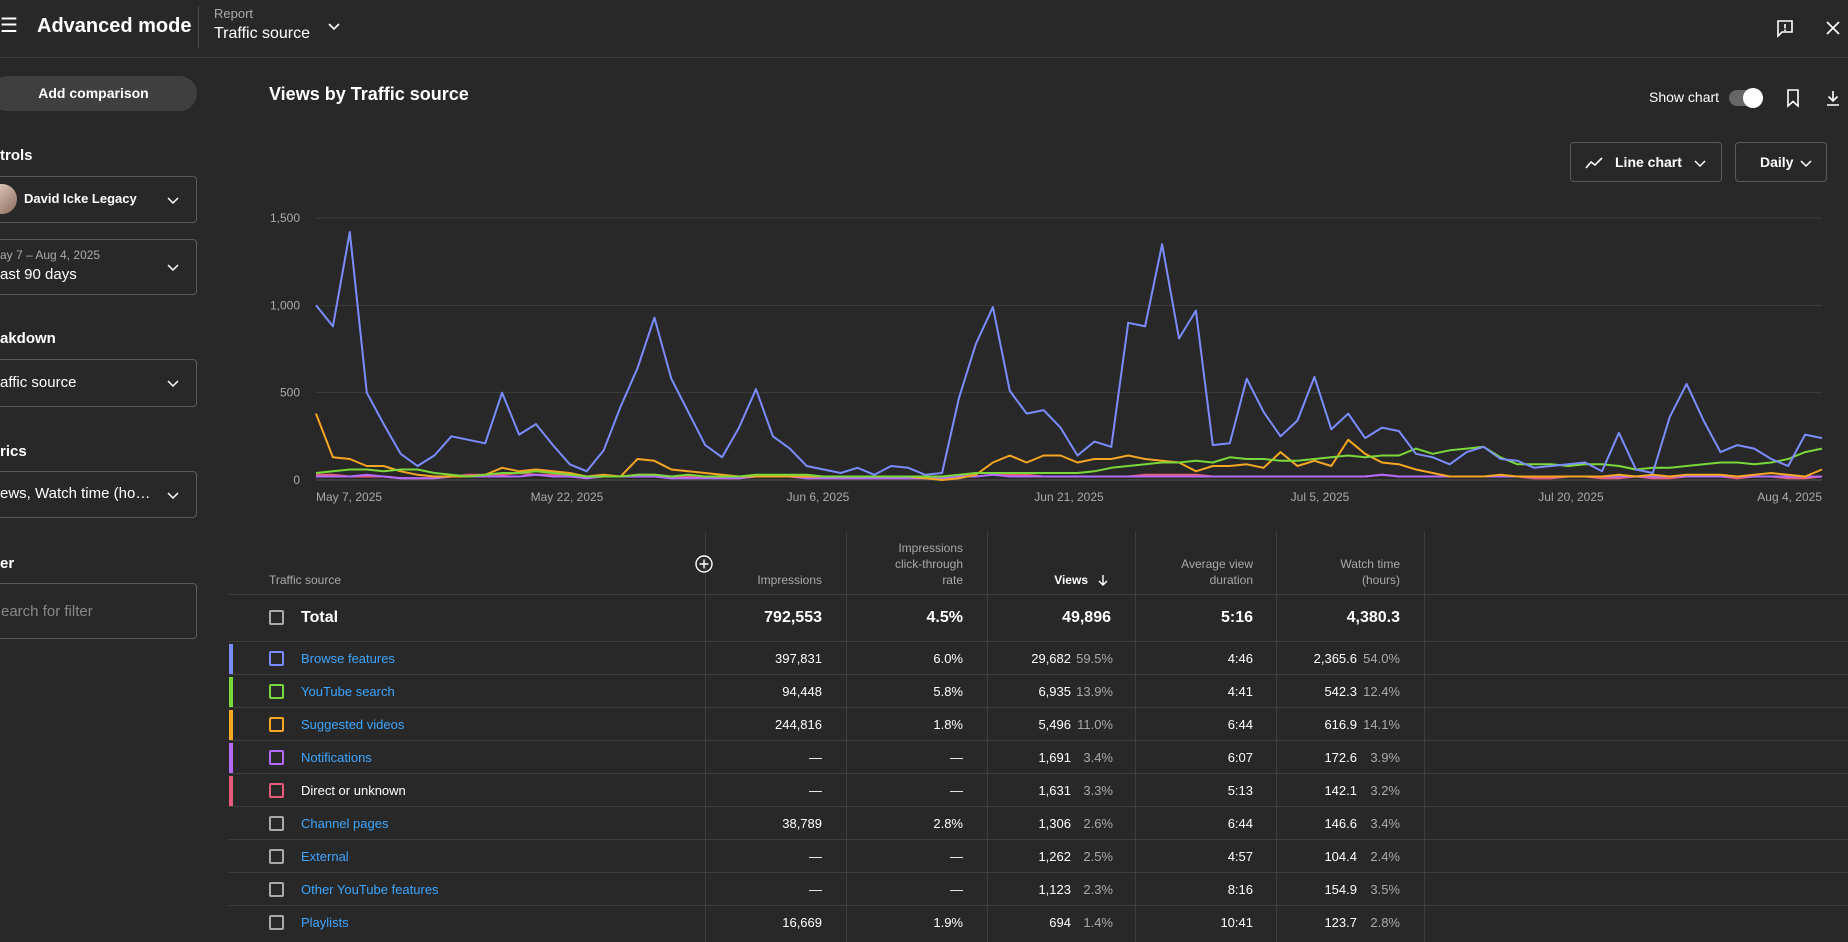 The height and width of the screenshot is (942, 1848). What do you see at coordinates (956, 856) in the screenshot?
I see `ctr-cell: —` at bounding box center [956, 856].